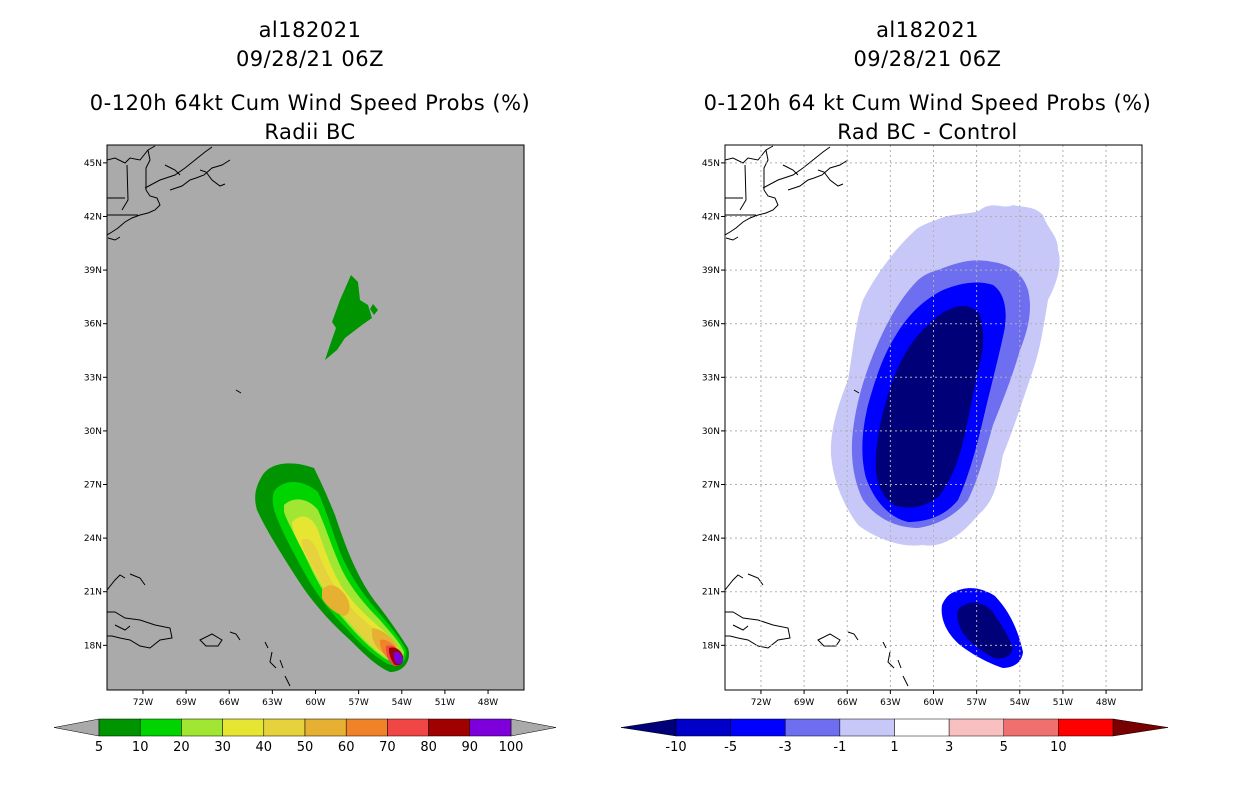 The height and width of the screenshot is (800, 1236). What do you see at coordinates (711, 325) in the screenshot?
I see `right-lat-tick-label: 36N` at bounding box center [711, 325].